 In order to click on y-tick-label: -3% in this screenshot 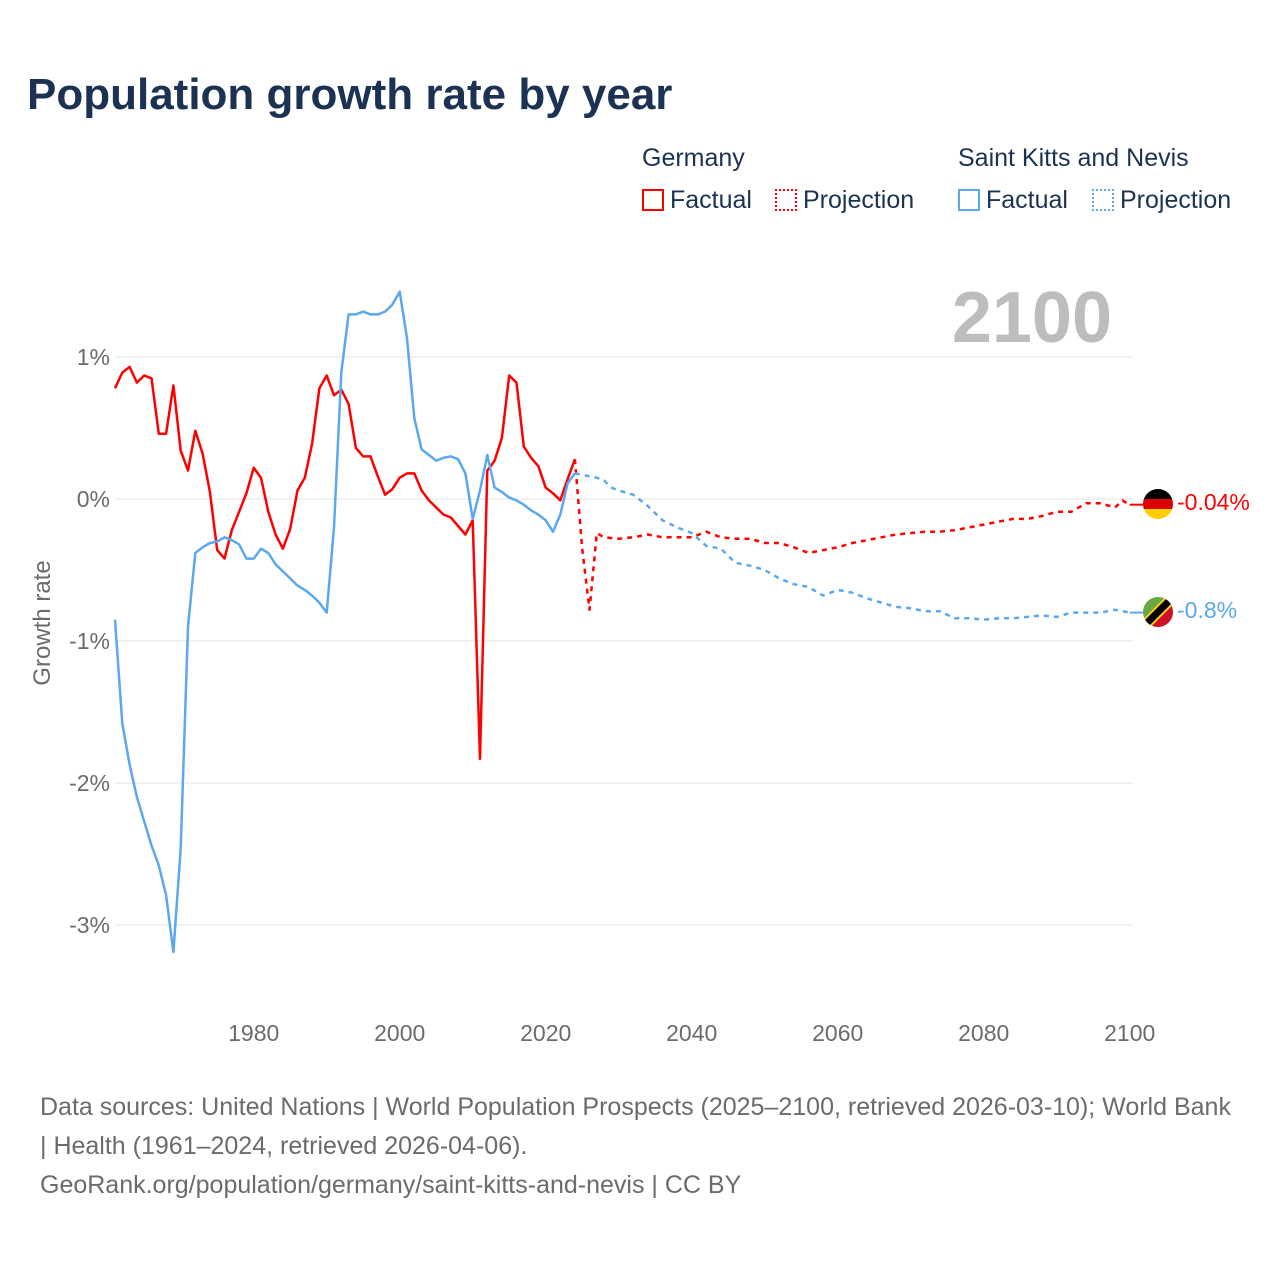, I will do `click(89, 925)`.